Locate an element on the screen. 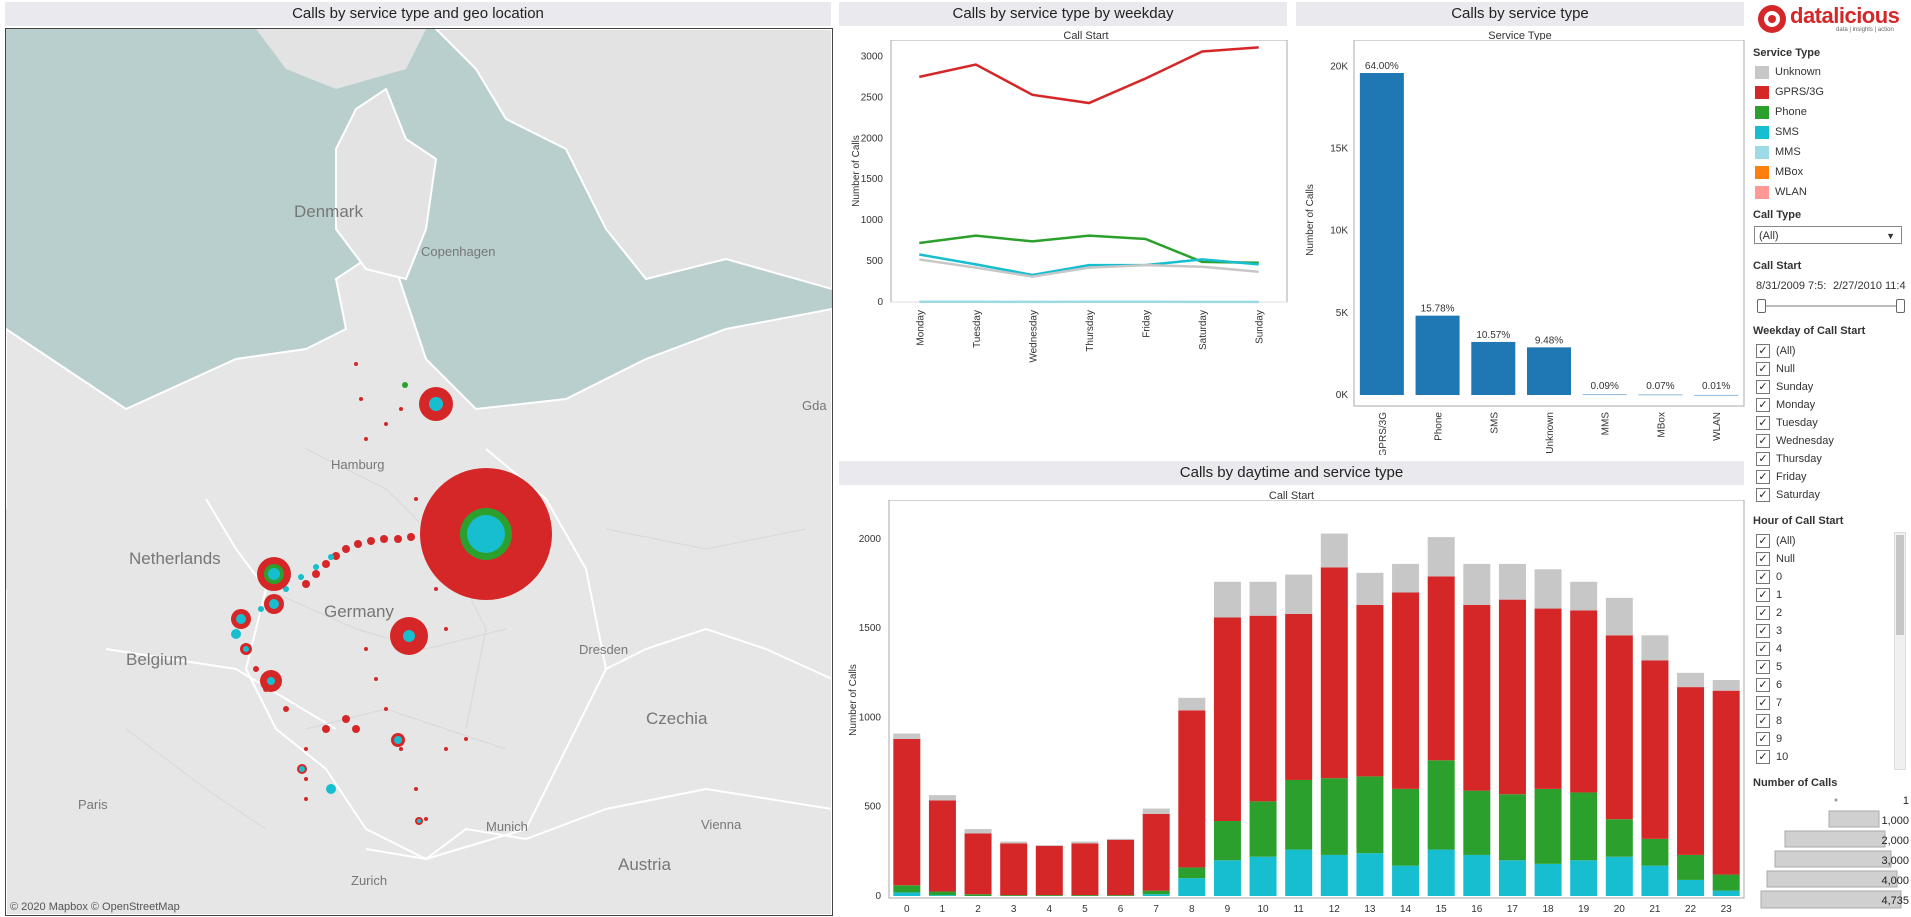 Image resolution: width=1911 pixels, height=917 pixels. bar-unknown is located at coordinates (1549, 371).